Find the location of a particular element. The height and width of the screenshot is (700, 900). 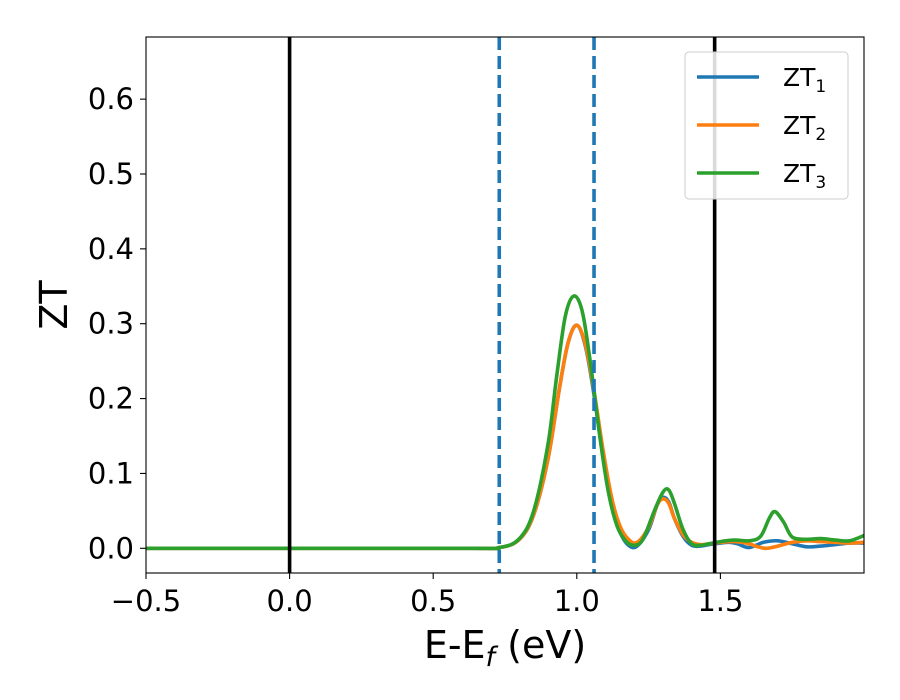

x-tick-label: 1.0 is located at coordinates (577, 601).